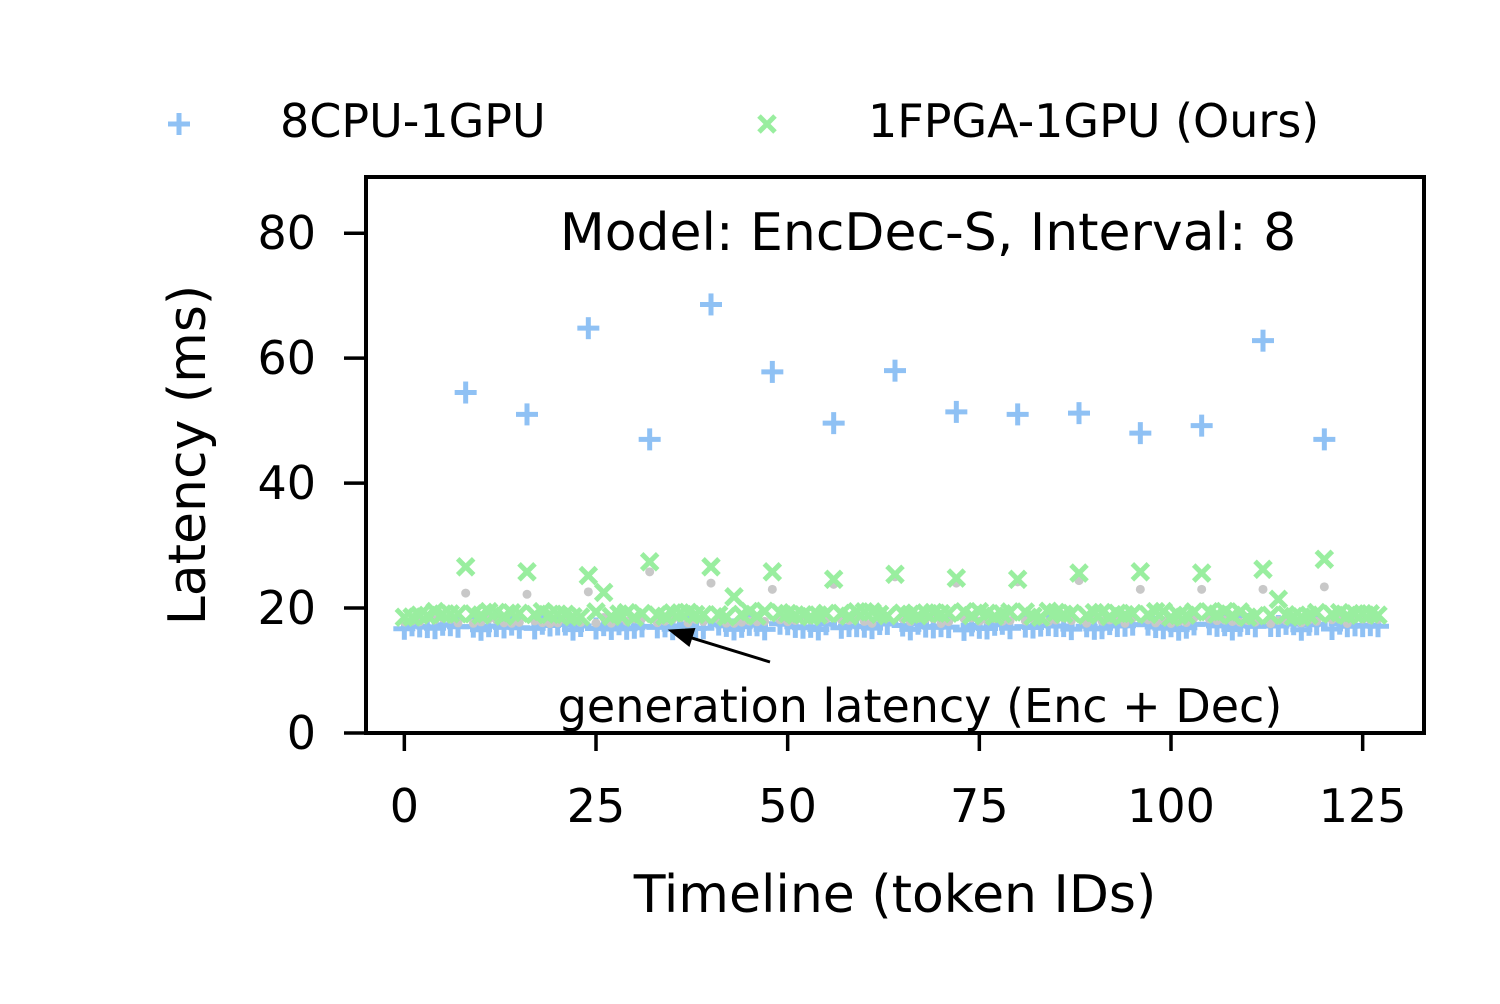 The image size is (1500, 1004). I want to click on y-tick-label: 0, so click(301, 733).